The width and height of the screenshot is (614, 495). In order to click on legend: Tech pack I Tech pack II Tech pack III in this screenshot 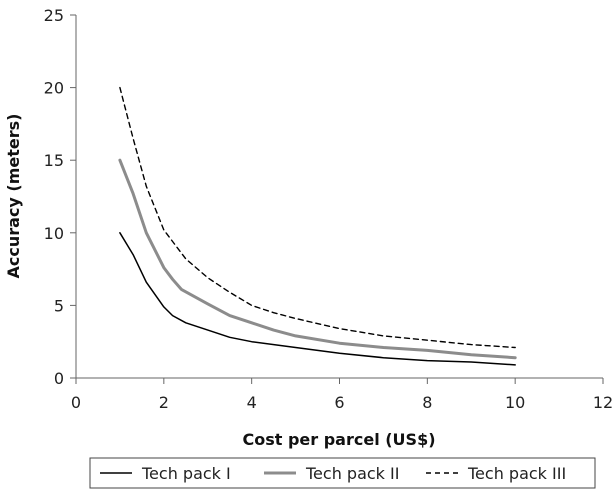, I will do `click(342, 473)`.